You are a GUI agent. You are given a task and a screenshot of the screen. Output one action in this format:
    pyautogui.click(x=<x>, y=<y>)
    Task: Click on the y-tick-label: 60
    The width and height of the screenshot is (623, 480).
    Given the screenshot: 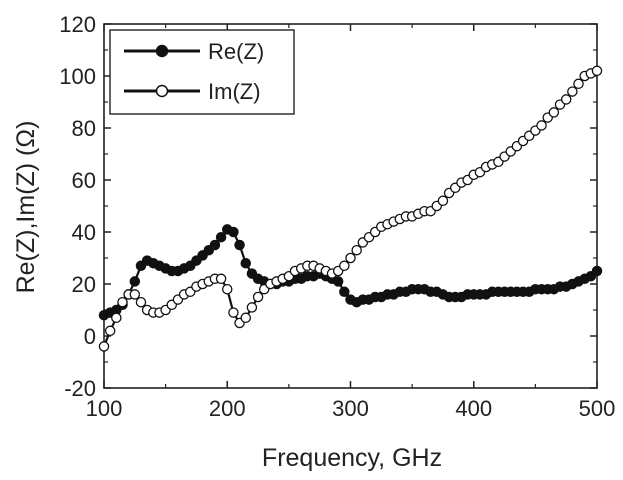 What is the action you would take?
    pyautogui.click(x=84, y=180)
    